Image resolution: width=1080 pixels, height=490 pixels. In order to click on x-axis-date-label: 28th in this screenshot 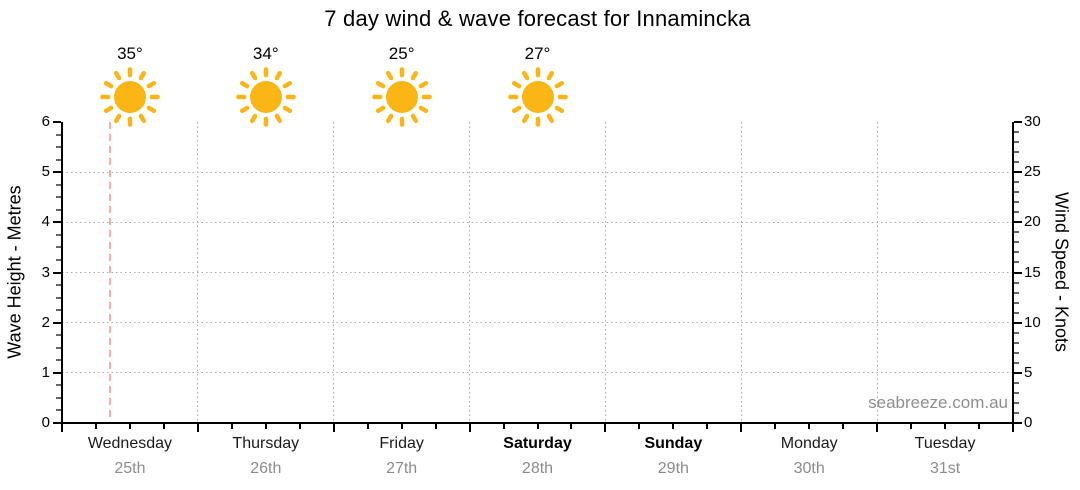, I will do `click(537, 468)`.